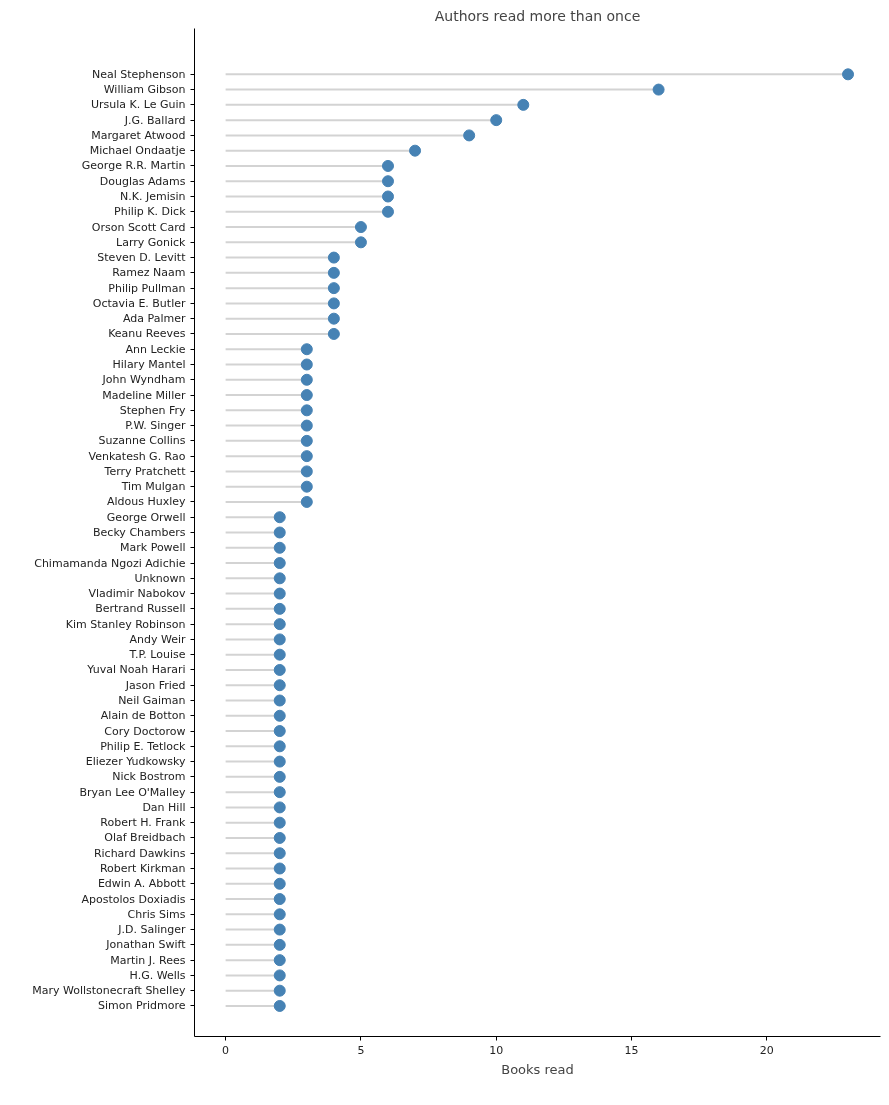 The image size is (889, 1105). I want to click on y-tick-label: Margaret Atwood, so click(138, 135).